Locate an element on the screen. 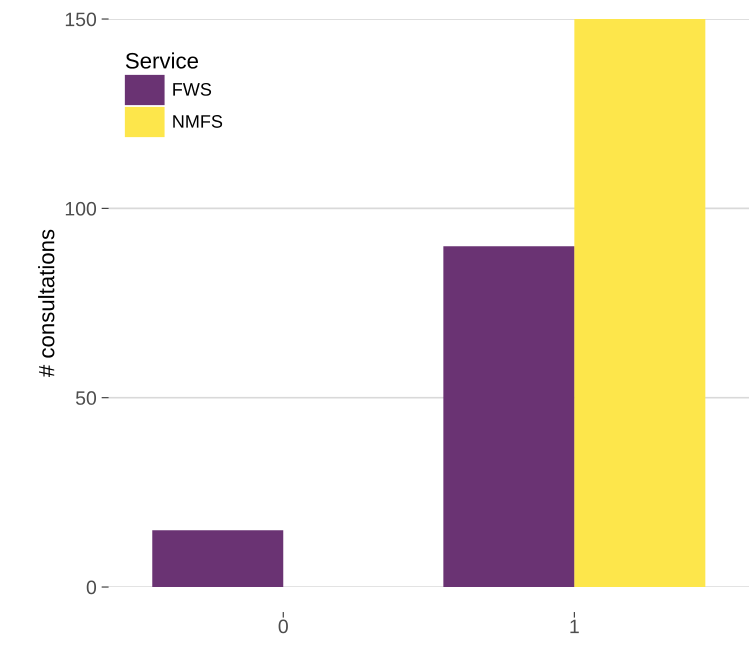  x-tick-label: 1 is located at coordinates (574, 627).